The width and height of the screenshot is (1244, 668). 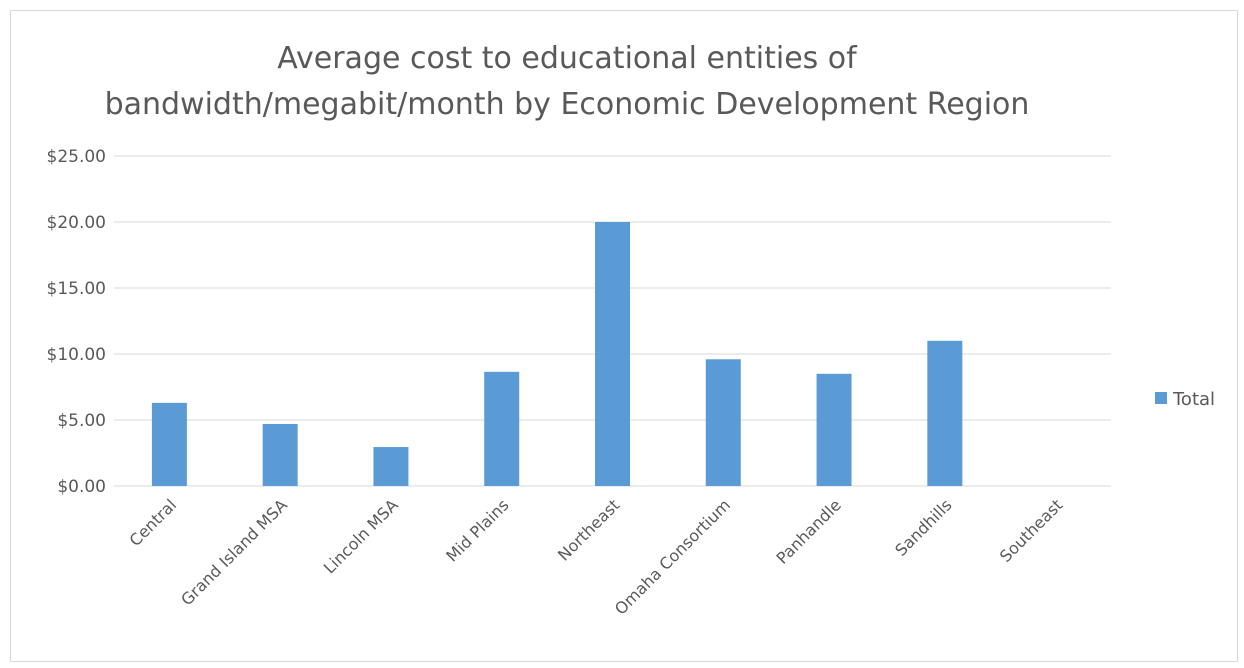 What do you see at coordinates (76, 223) in the screenshot?
I see `y-tick-label: $20.00` at bounding box center [76, 223].